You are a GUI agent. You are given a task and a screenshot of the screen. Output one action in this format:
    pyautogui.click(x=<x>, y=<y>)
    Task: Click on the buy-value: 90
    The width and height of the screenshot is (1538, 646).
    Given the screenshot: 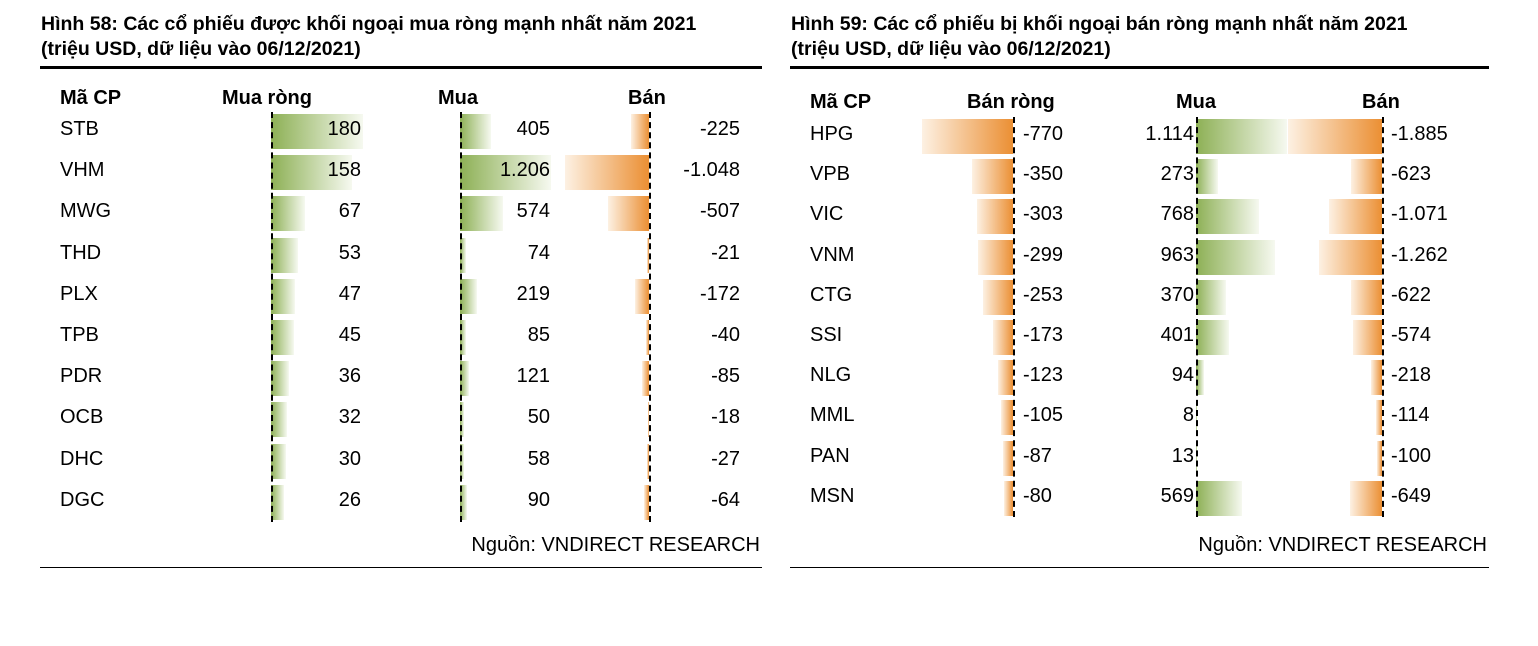 What is the action you would take?
    pyautogui.click(x=538, y=499)
    